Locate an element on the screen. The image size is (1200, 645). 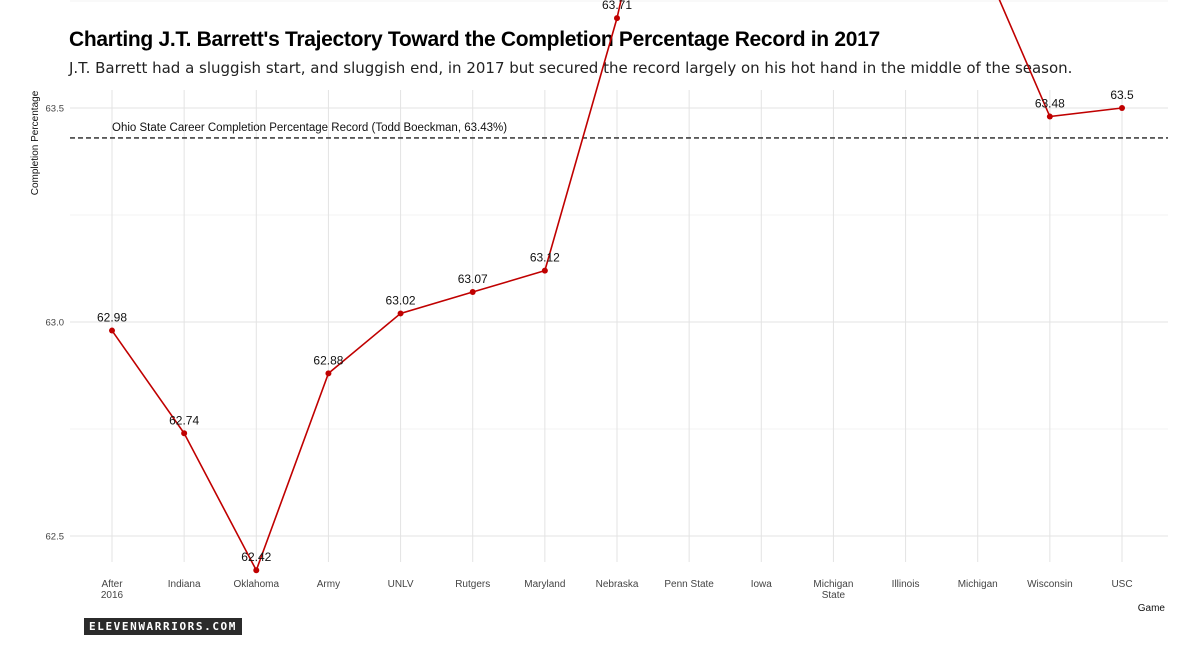
x-tick-label-line: Wisconsin is located at coordinates (1050, 584).